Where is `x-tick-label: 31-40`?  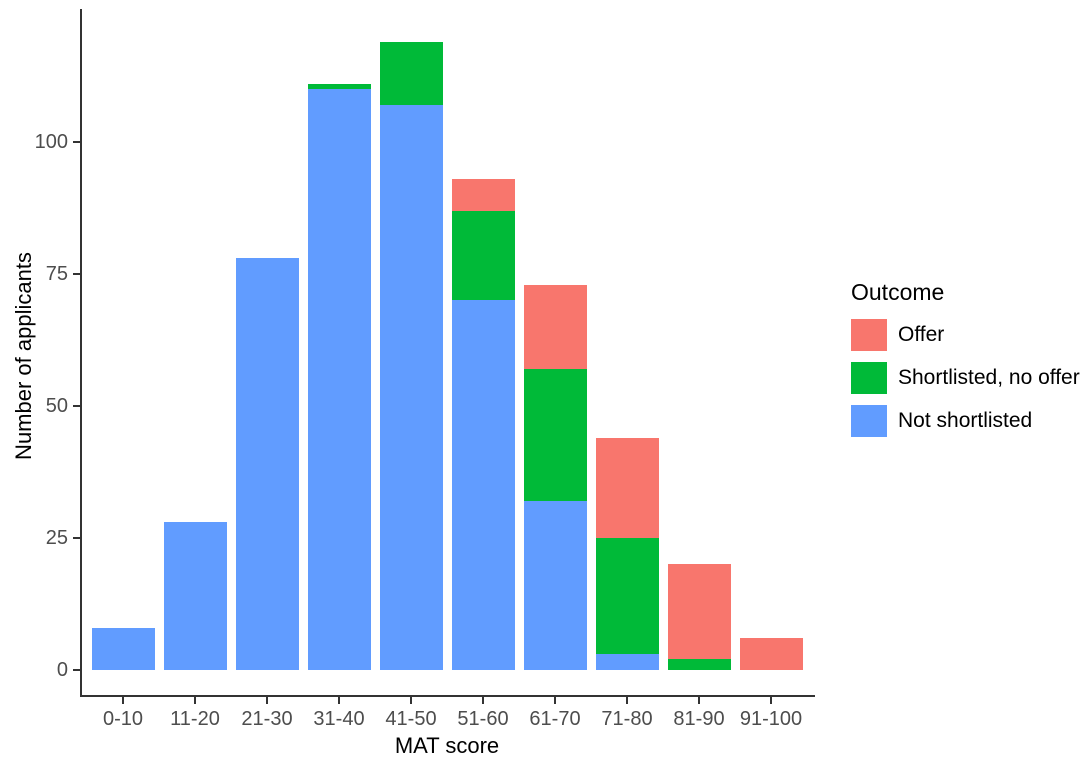 x-tick-label: 31-40 is located at coordinates (339, 719).